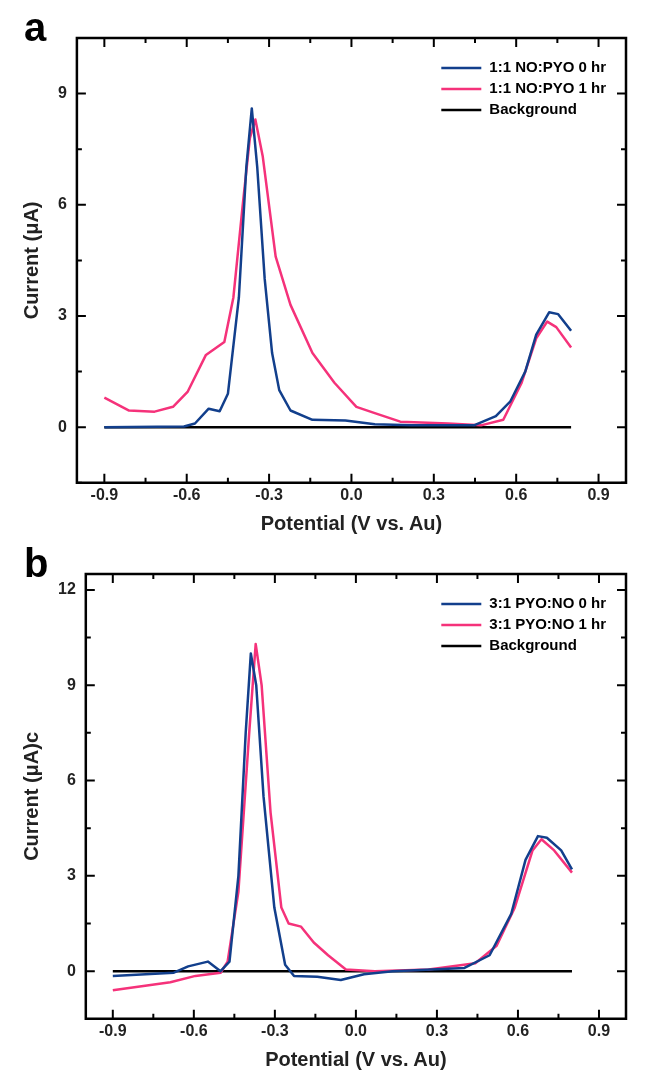 Image resolution: width=652 pixels, height=1089 pixels. Describe the element at coordinates (67, 589) in the screenshot. I see `y-tick-label: 12` at that location.